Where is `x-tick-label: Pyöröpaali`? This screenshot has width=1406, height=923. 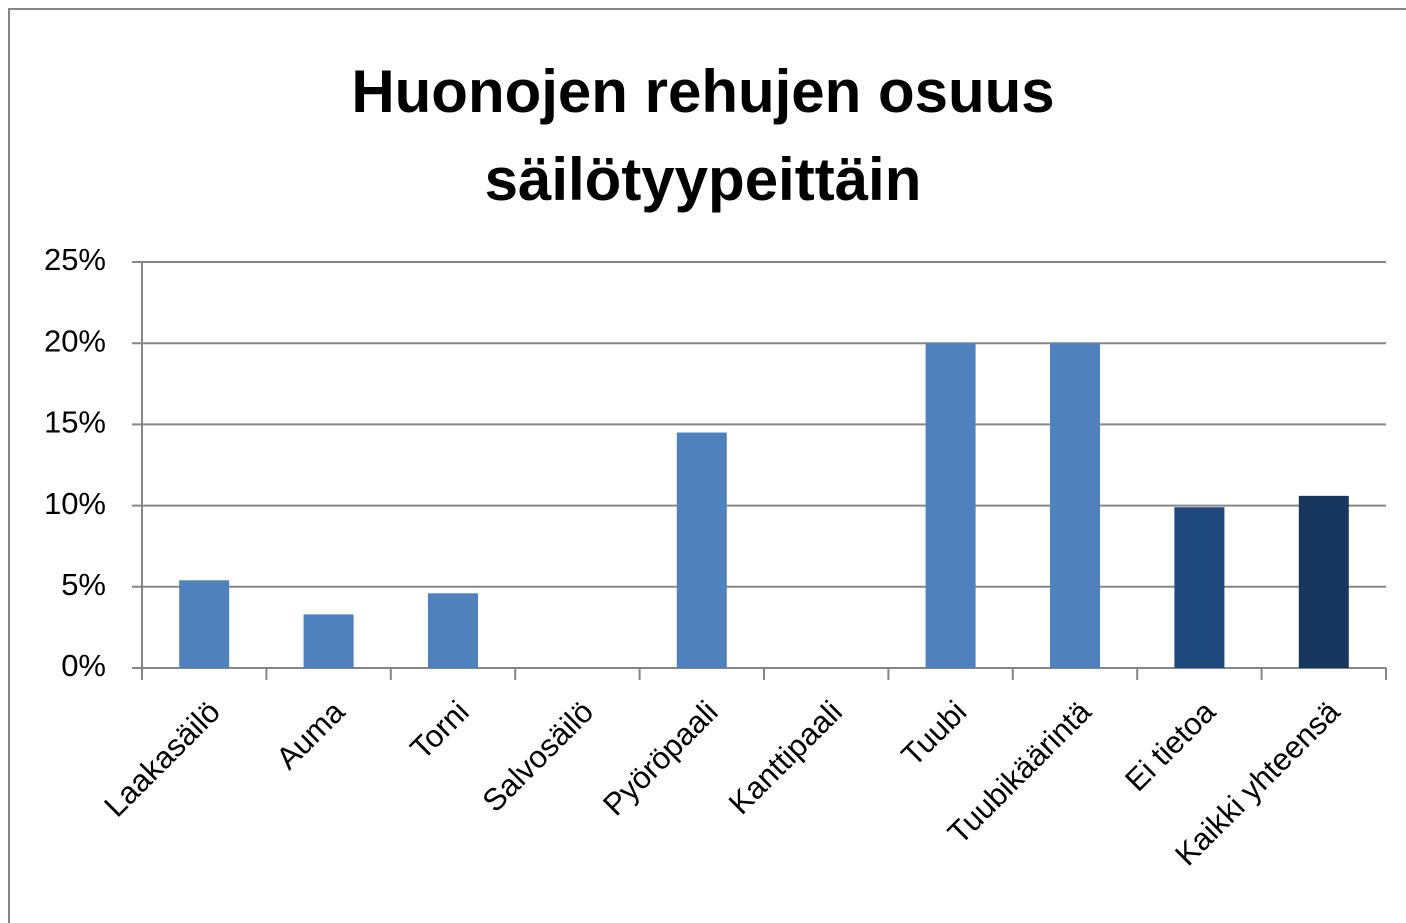
x-tick-label: Pyöröpaali is located at coordinates (660, 758).